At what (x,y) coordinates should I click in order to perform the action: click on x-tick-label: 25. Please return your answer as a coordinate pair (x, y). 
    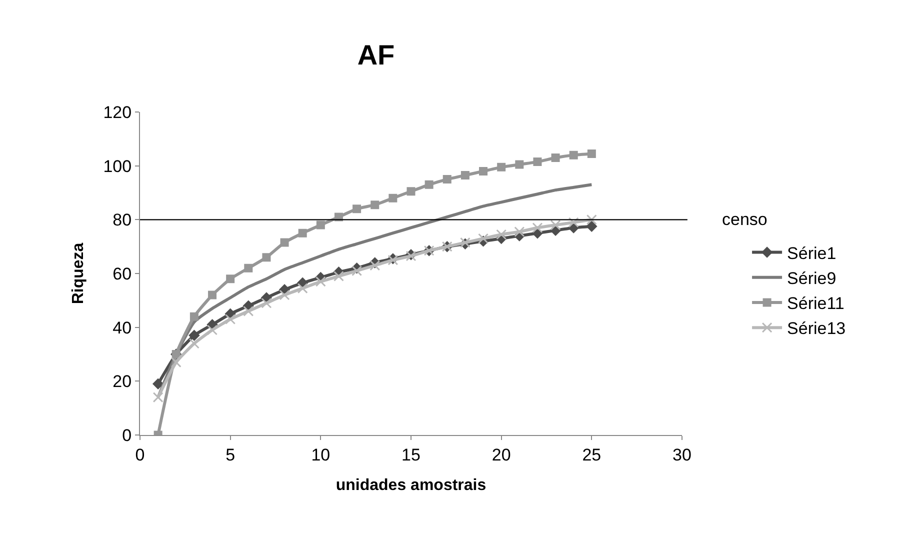
    Looking at the image, I should click on (592, 454).